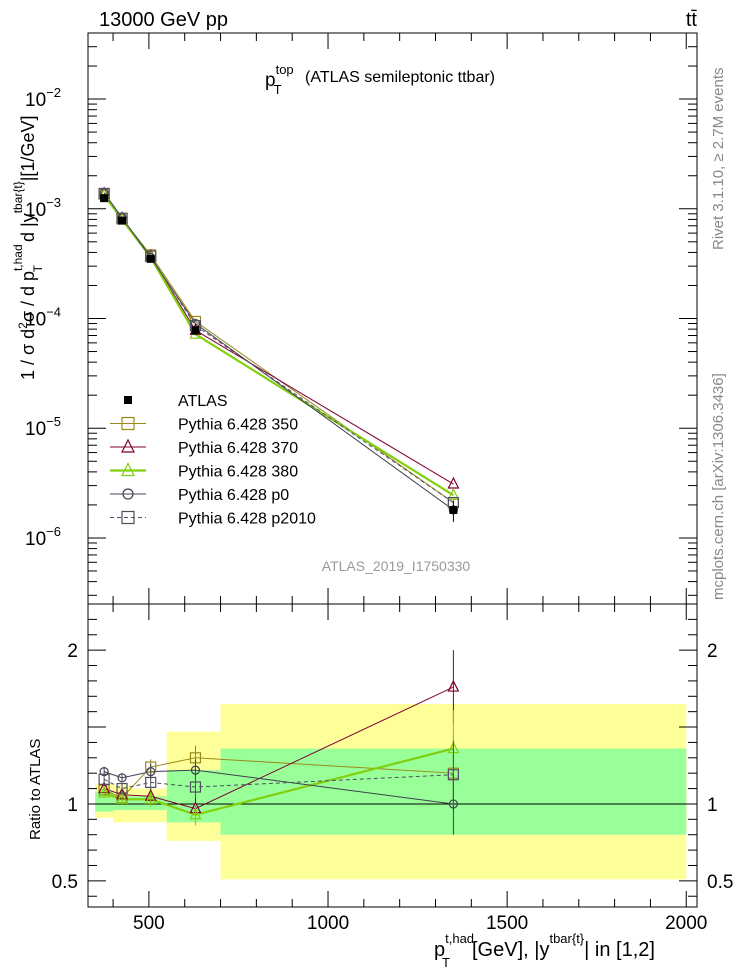 This screenshot has width=746, height=972. Describe the element at coordinates (128, 400) in the screenshot. I see `legend-marker-atlas` at that location.